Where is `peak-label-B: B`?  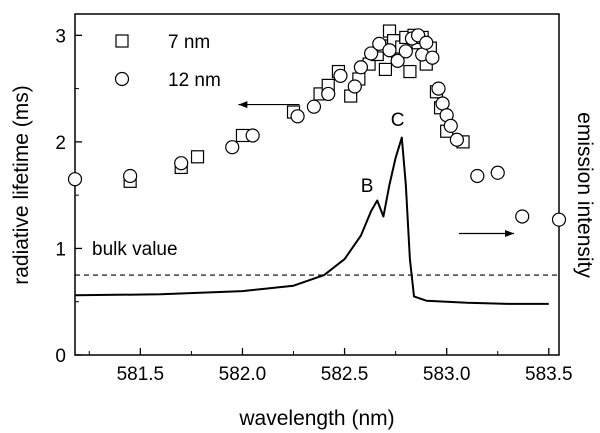
peak-label-B: B is located at coordinates (367, 186).